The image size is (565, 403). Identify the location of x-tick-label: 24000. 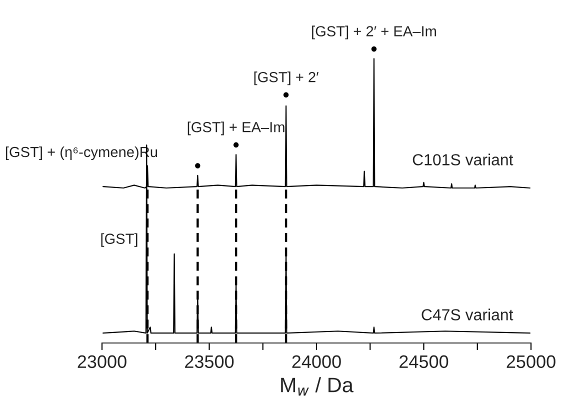
(316, 361).